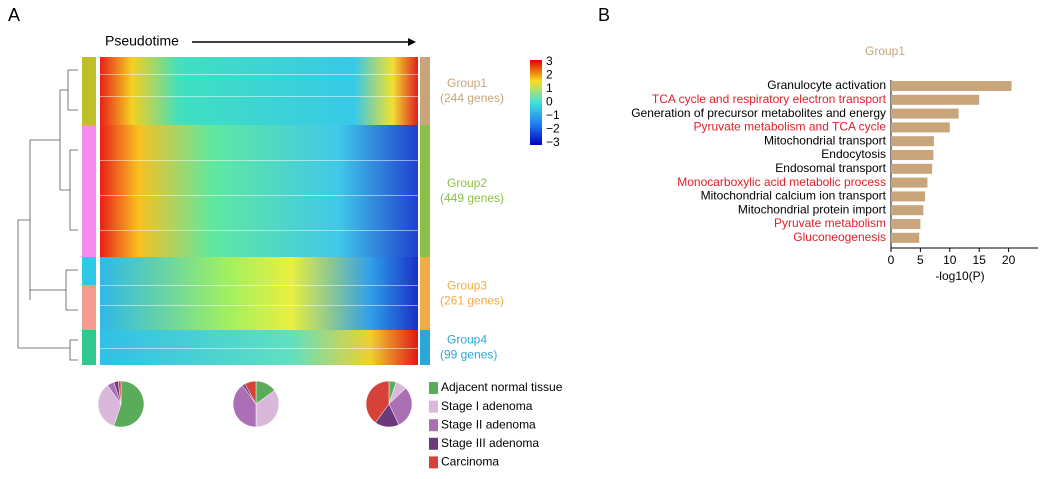 Image resolution: width=1040 pixels, height=479 pixels. Describe the element at coordinates (950, 260) in the screenshot. I see `x-tick-label: 10` at that location.